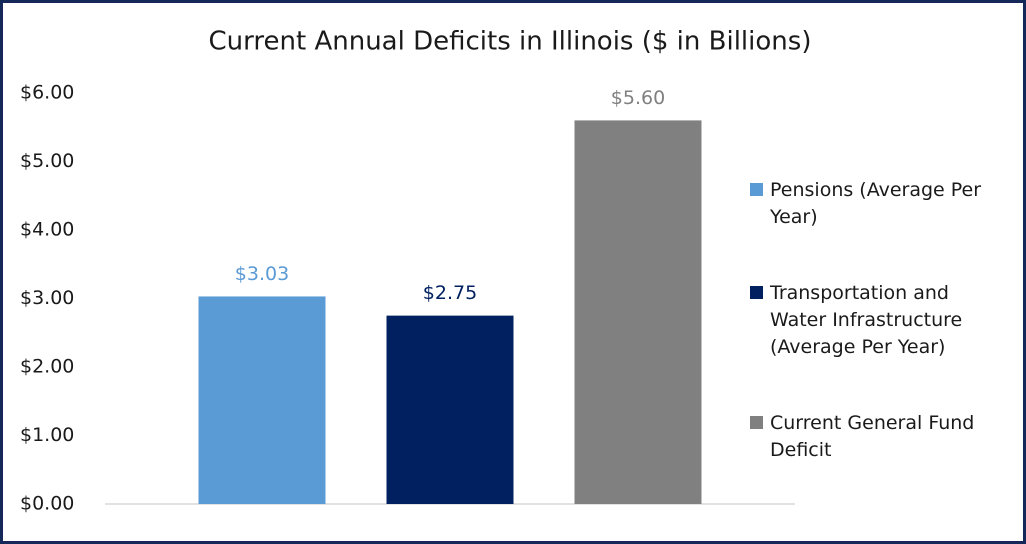  I want to click on y-tick-label: $1.00, so click(47, 435).